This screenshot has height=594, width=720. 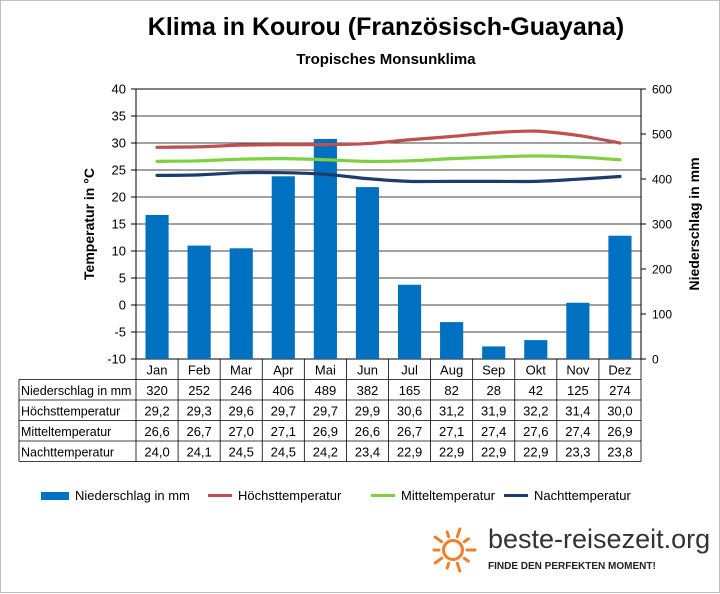 I want to click on line-nachttemperatur, so click(x=388, y=177).